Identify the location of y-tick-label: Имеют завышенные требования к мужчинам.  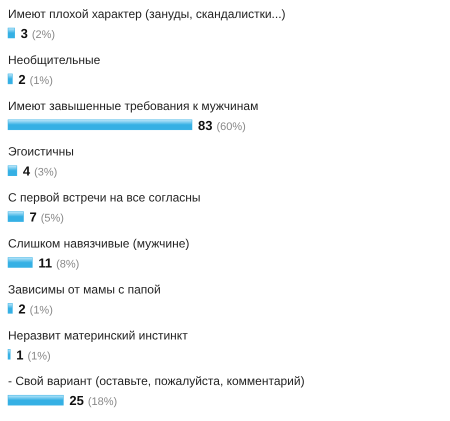
(133, 105).